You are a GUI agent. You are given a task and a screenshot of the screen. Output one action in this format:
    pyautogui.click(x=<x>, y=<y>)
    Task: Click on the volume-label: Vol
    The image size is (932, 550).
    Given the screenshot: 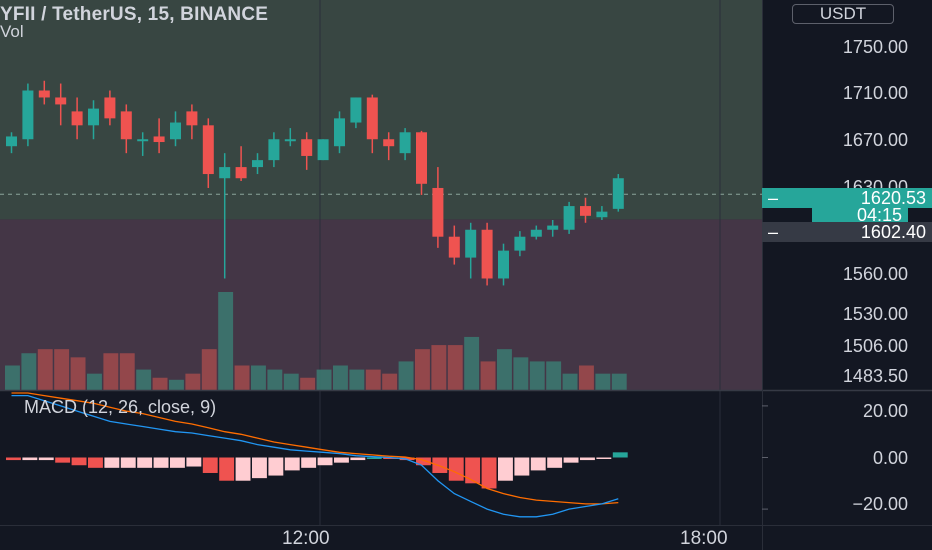 What is the action you would take?
    pyautogui.click(x=12, y=31)
    